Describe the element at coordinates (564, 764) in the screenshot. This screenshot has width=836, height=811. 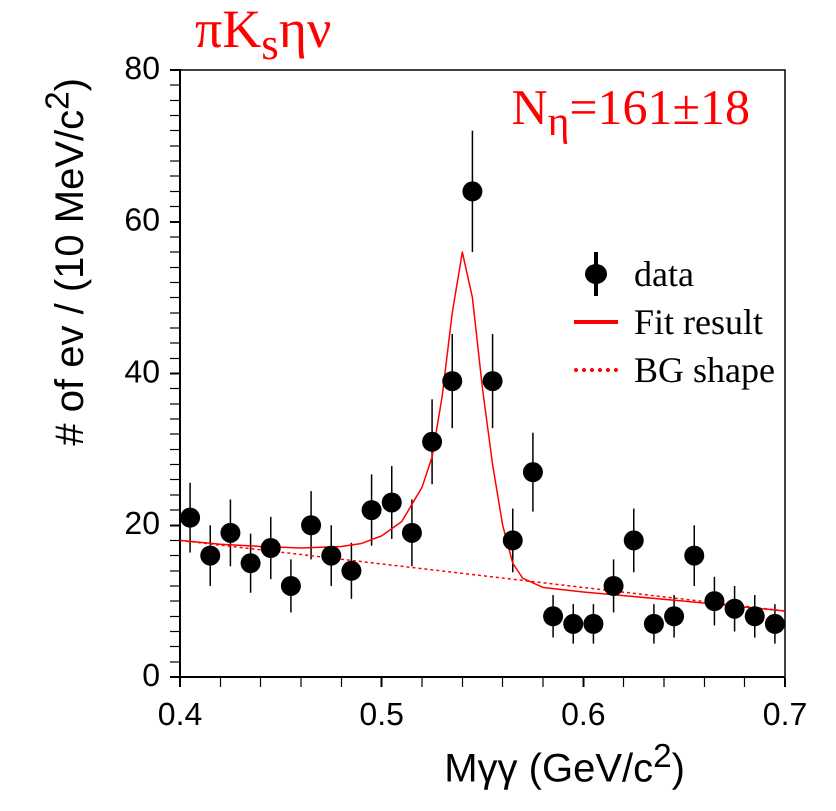
I see `x-axis-title: Mγγ (GeV/c$^{2}$)` at that location.